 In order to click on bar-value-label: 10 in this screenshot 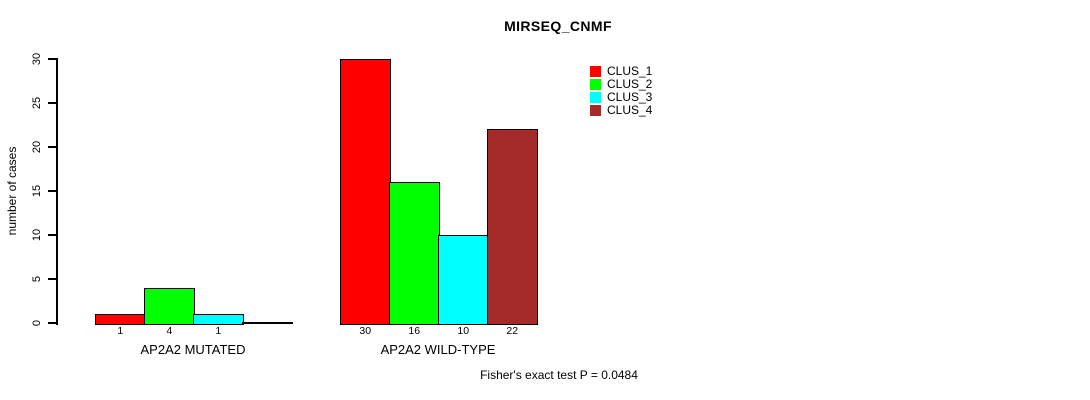, I will do `click(463, 331)`.